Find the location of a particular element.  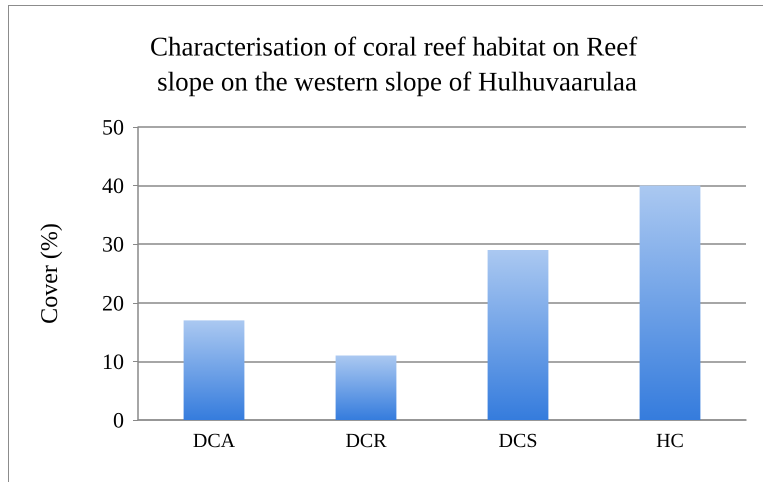

y-tick-label: 30 is located at coordinates (113, 244).